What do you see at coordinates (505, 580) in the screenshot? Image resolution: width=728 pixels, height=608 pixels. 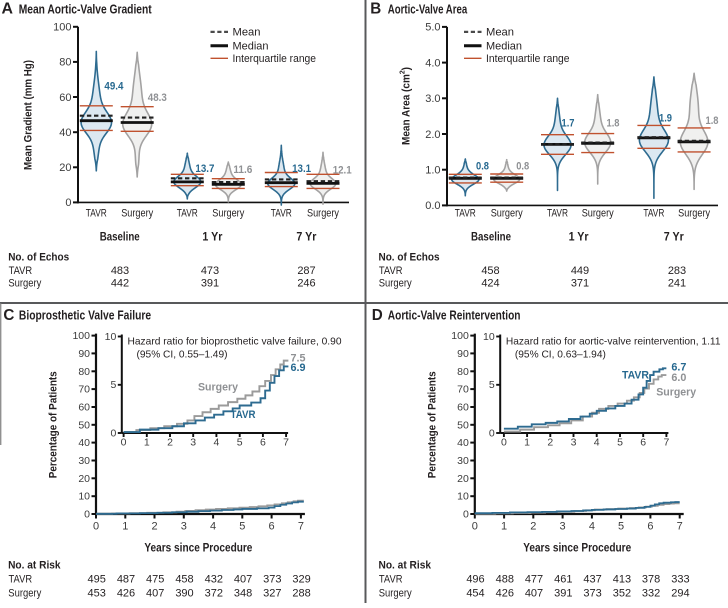 I see `svg-text: 488` at bounding box center [505, 580].